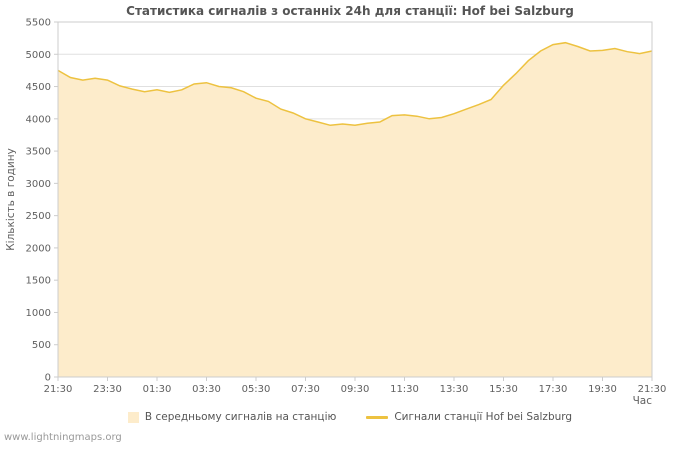 The height and width of the screenshot is (450, 700). I want to click on legend-item-average: В середньому сигналів на станцію, so click(232, 417).